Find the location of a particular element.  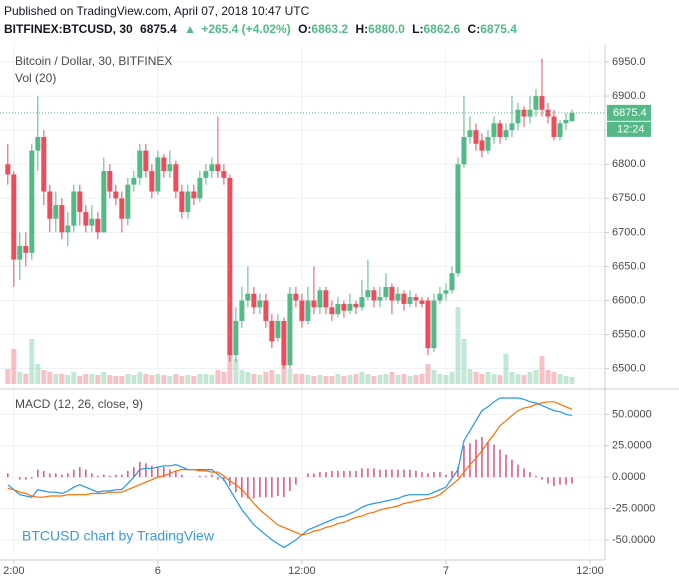

y-tick-label: 6550.0 is located at coordinates (629, 334).